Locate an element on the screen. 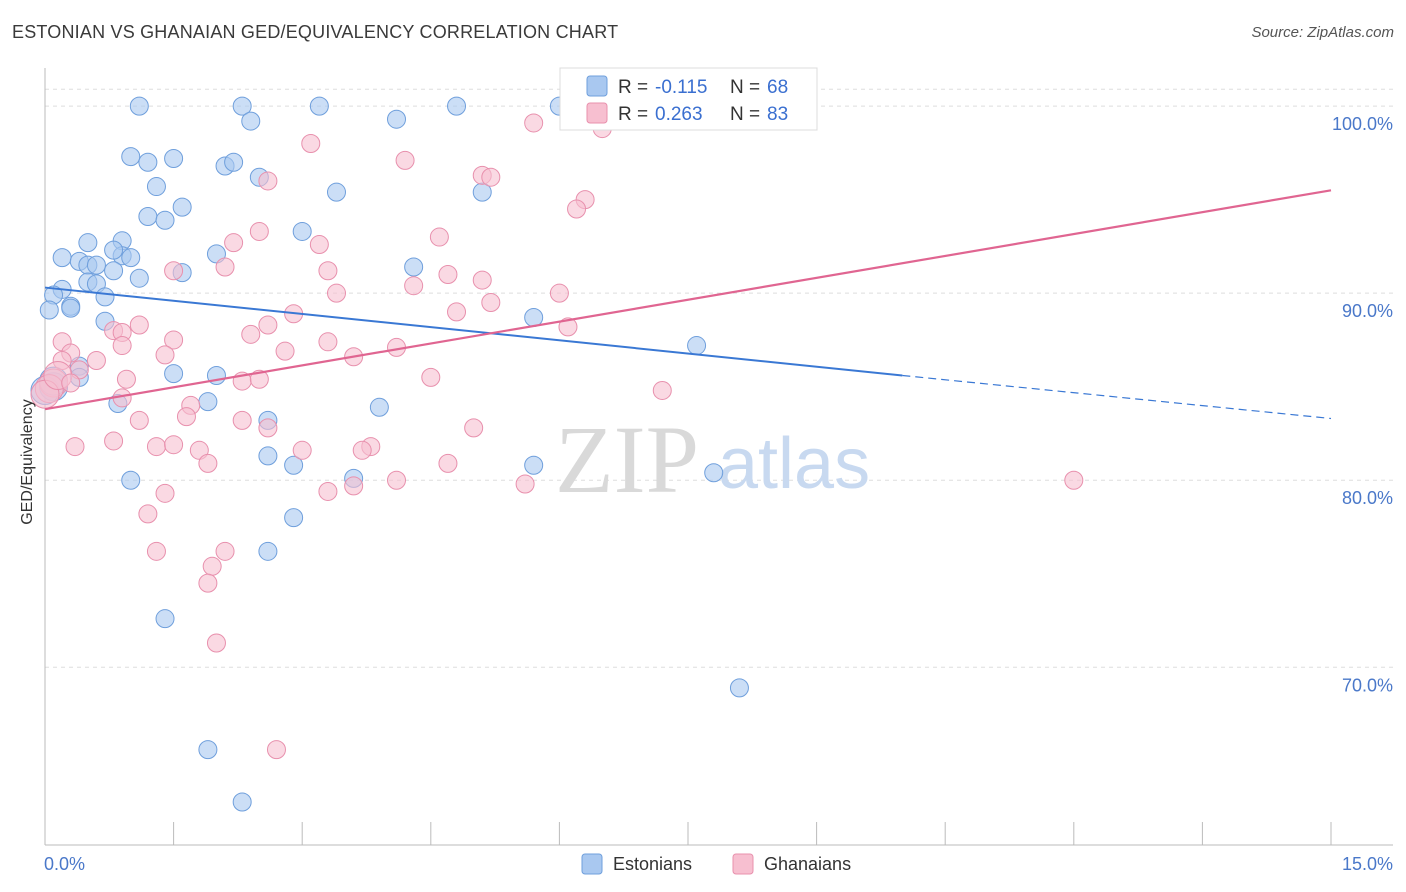  legend-r-value-estonians: -0.115 is located at coordinates (681, 87).